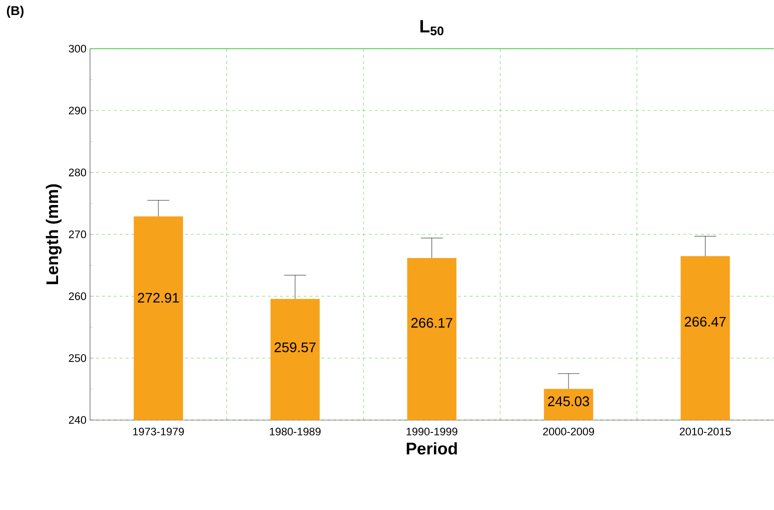 Image resolution: width=774 pixels, height=510 pixels. What do you see at coordinates (77, 420) in the screenshot?
I see `y-tick-label: 240` at bounding box center [77, 420].